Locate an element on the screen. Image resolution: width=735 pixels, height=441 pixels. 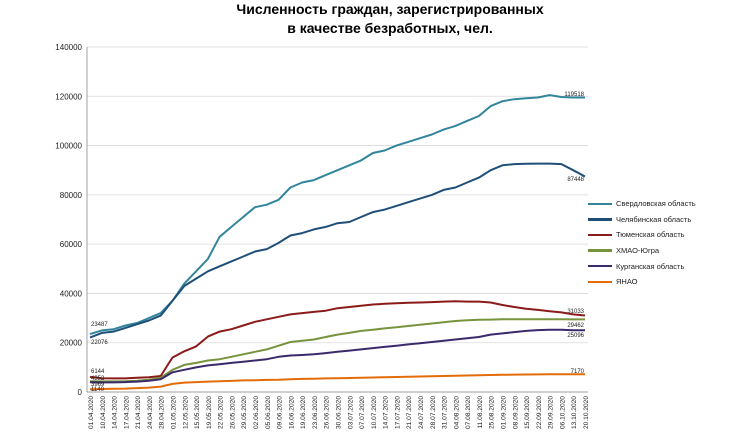
x-tick-label: 29.05.2020 is located at coordinates (244, 412).